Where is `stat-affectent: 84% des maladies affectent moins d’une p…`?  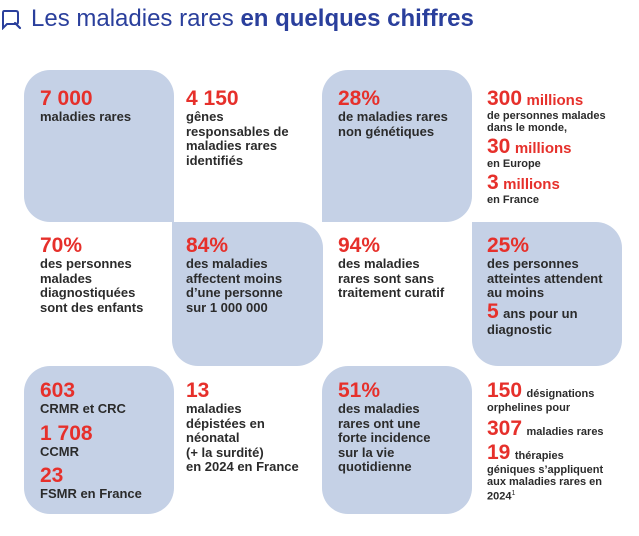
stat-affectent: 84% des maladies affectent moins d’une p… is located at coordinates (234, 274).